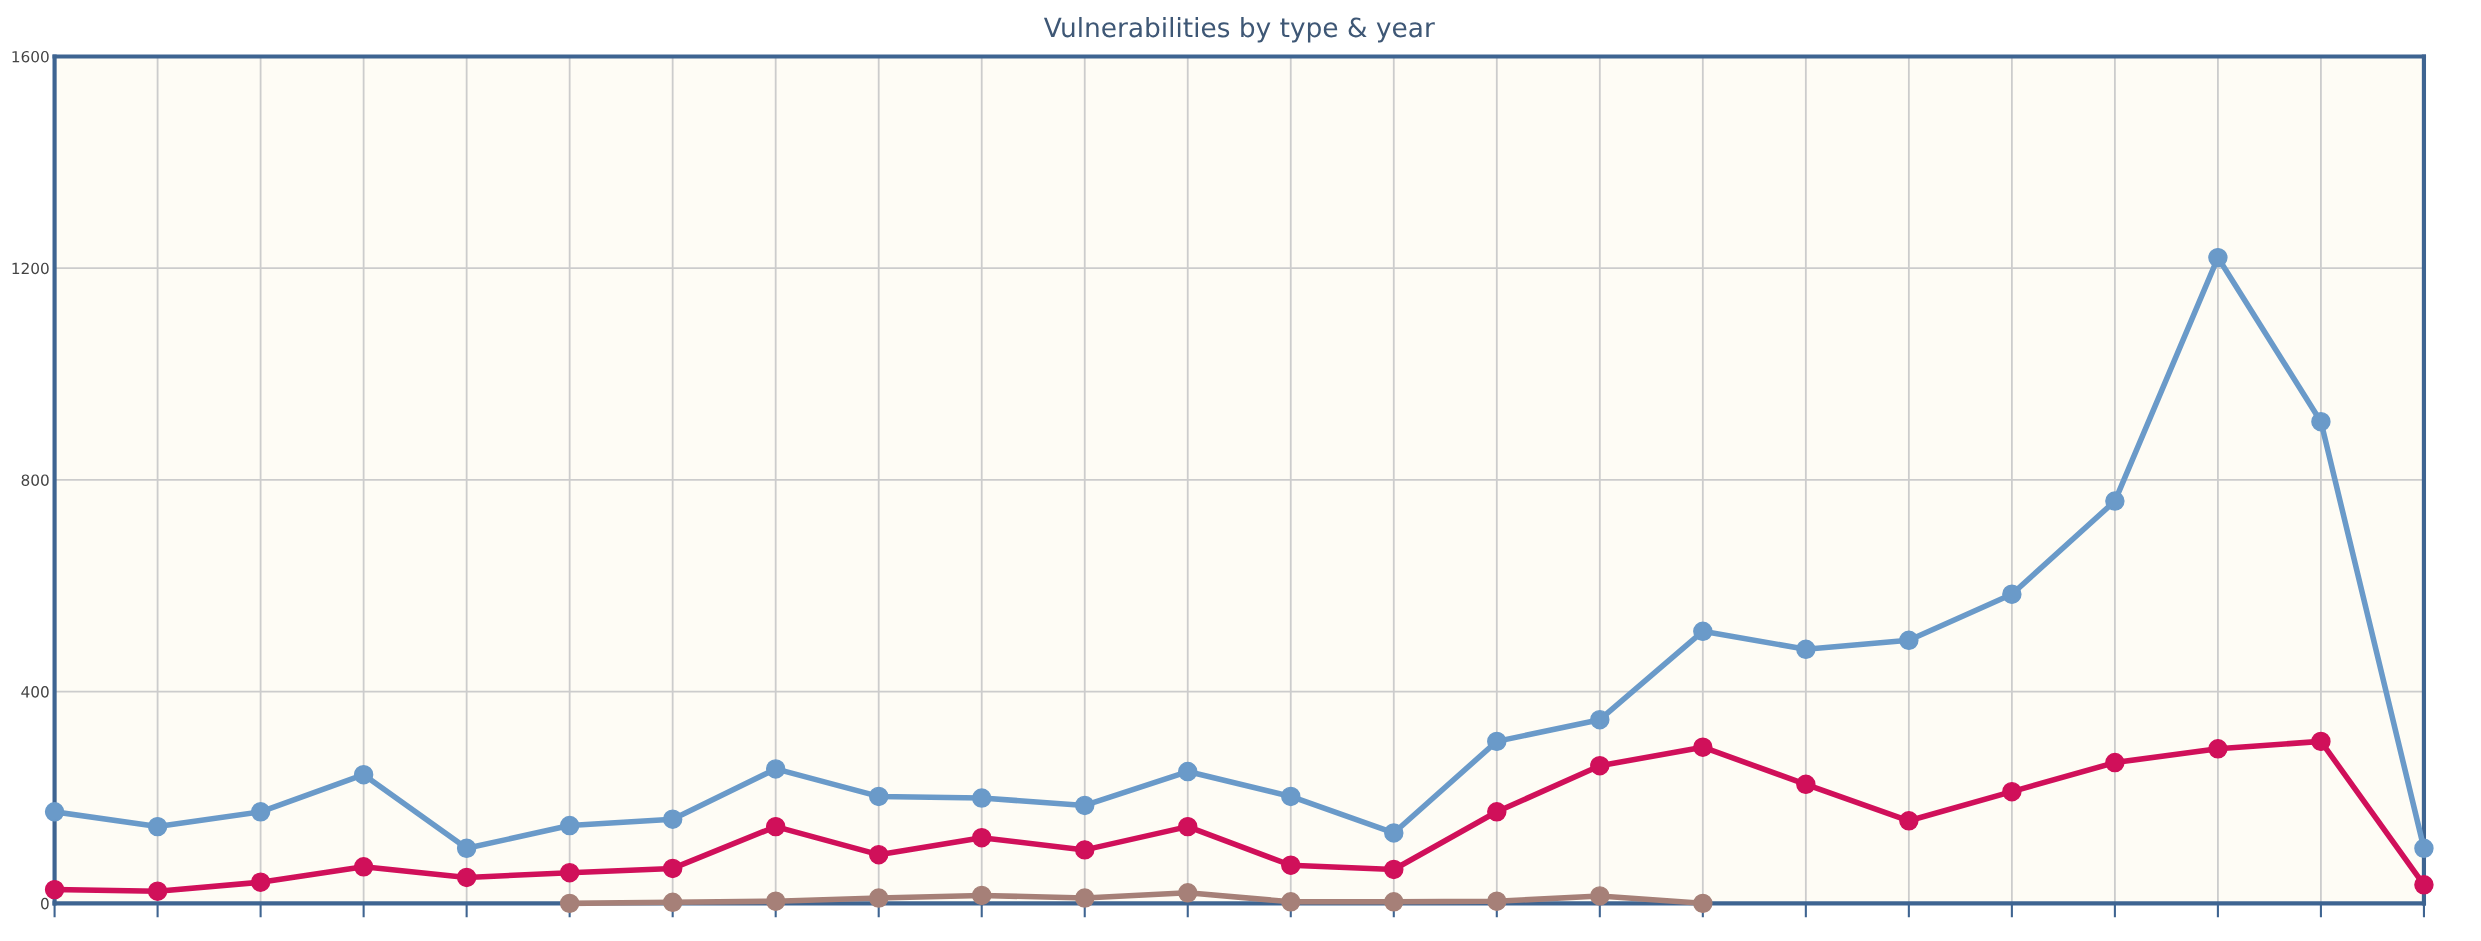 The image size is (2481, 941). Describe the element at coordinates (30, 56) in the screenshot. I see `y-tick-label: 1600` at that location.